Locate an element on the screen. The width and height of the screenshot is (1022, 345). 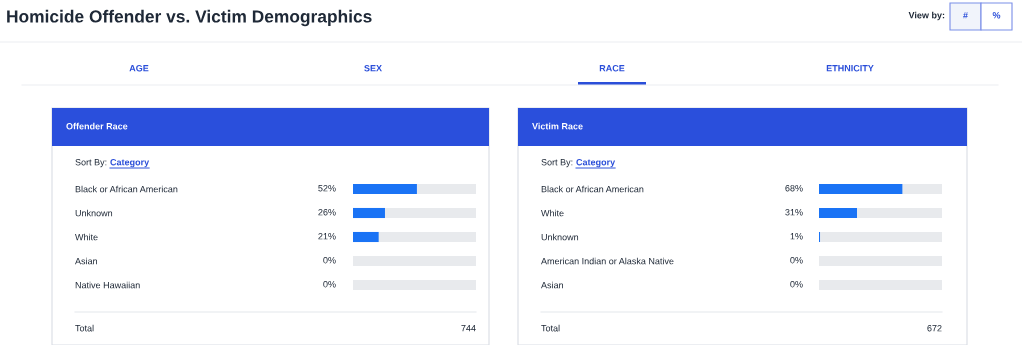
text: Homicide Offender vs. Victim Demographics is located at coordinates (189, 18).